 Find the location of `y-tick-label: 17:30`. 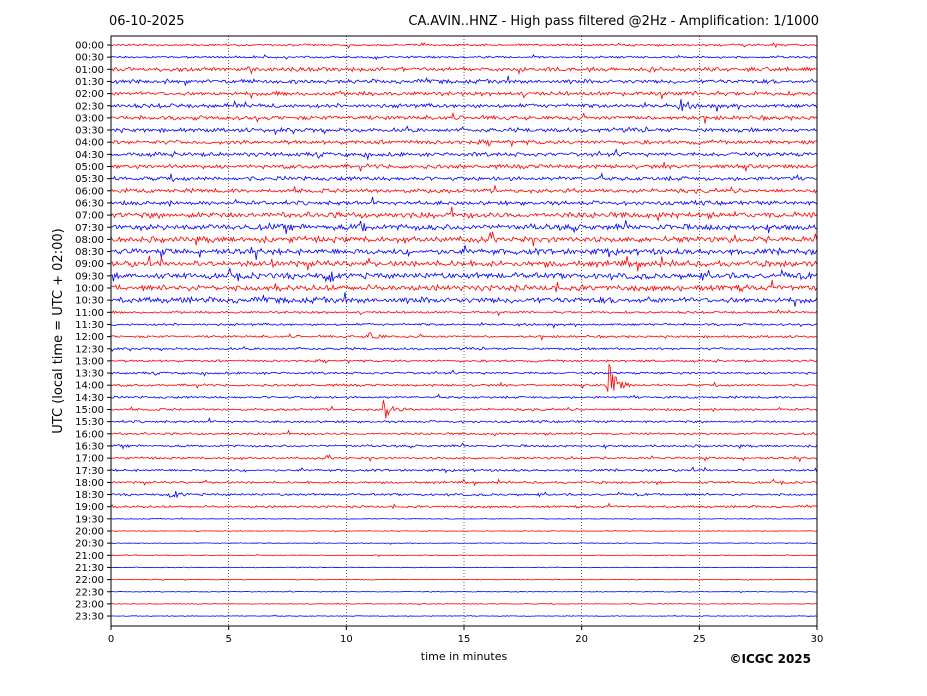

y-tick-label: 17:30 is located at coordinates (89, 471).